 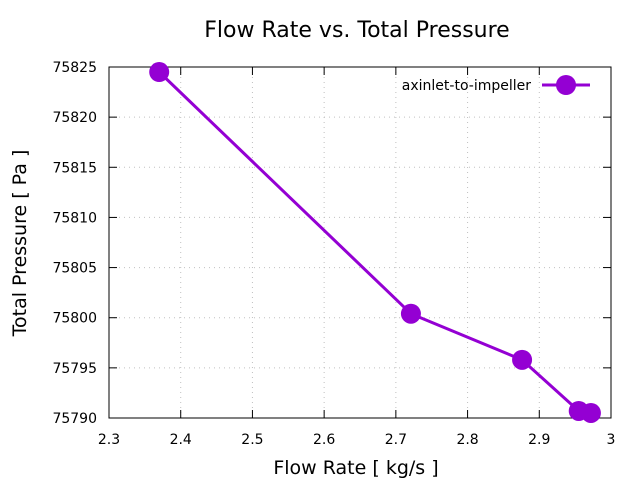 I want to click on legend-label: axinlet-to-impeller, so click(x=466, y=86).